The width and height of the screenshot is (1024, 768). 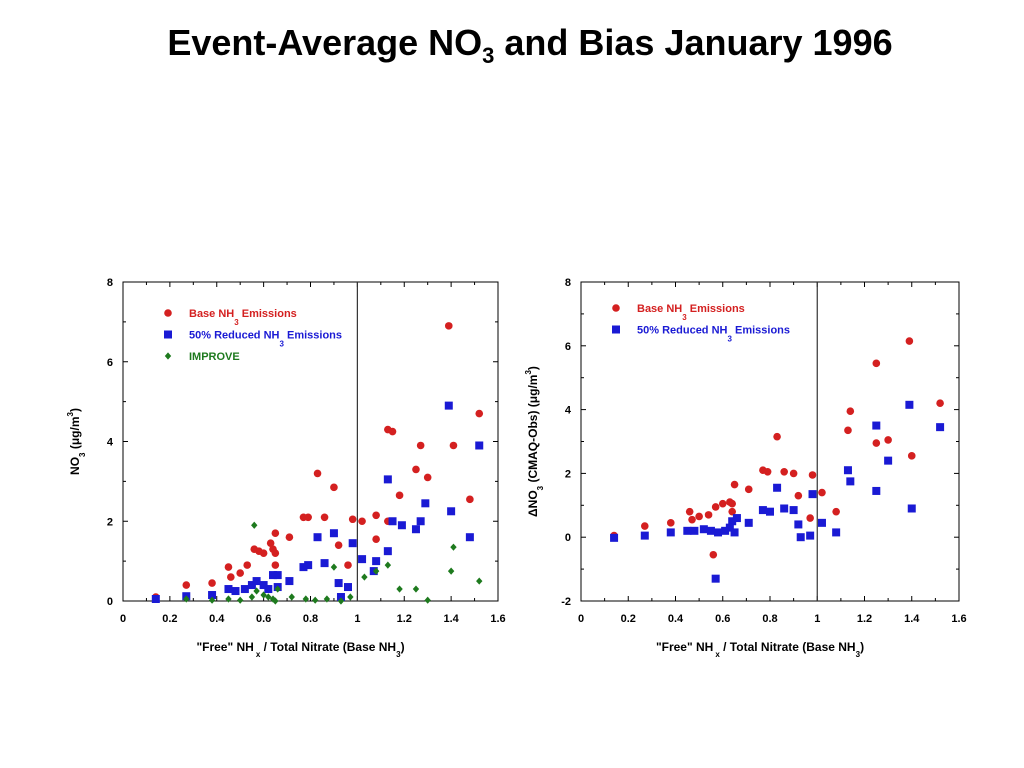 What do you see at coordinates (616, 329) in the screenshot?
I see `legend-marker-reduced` at bounding box center [616, 329].